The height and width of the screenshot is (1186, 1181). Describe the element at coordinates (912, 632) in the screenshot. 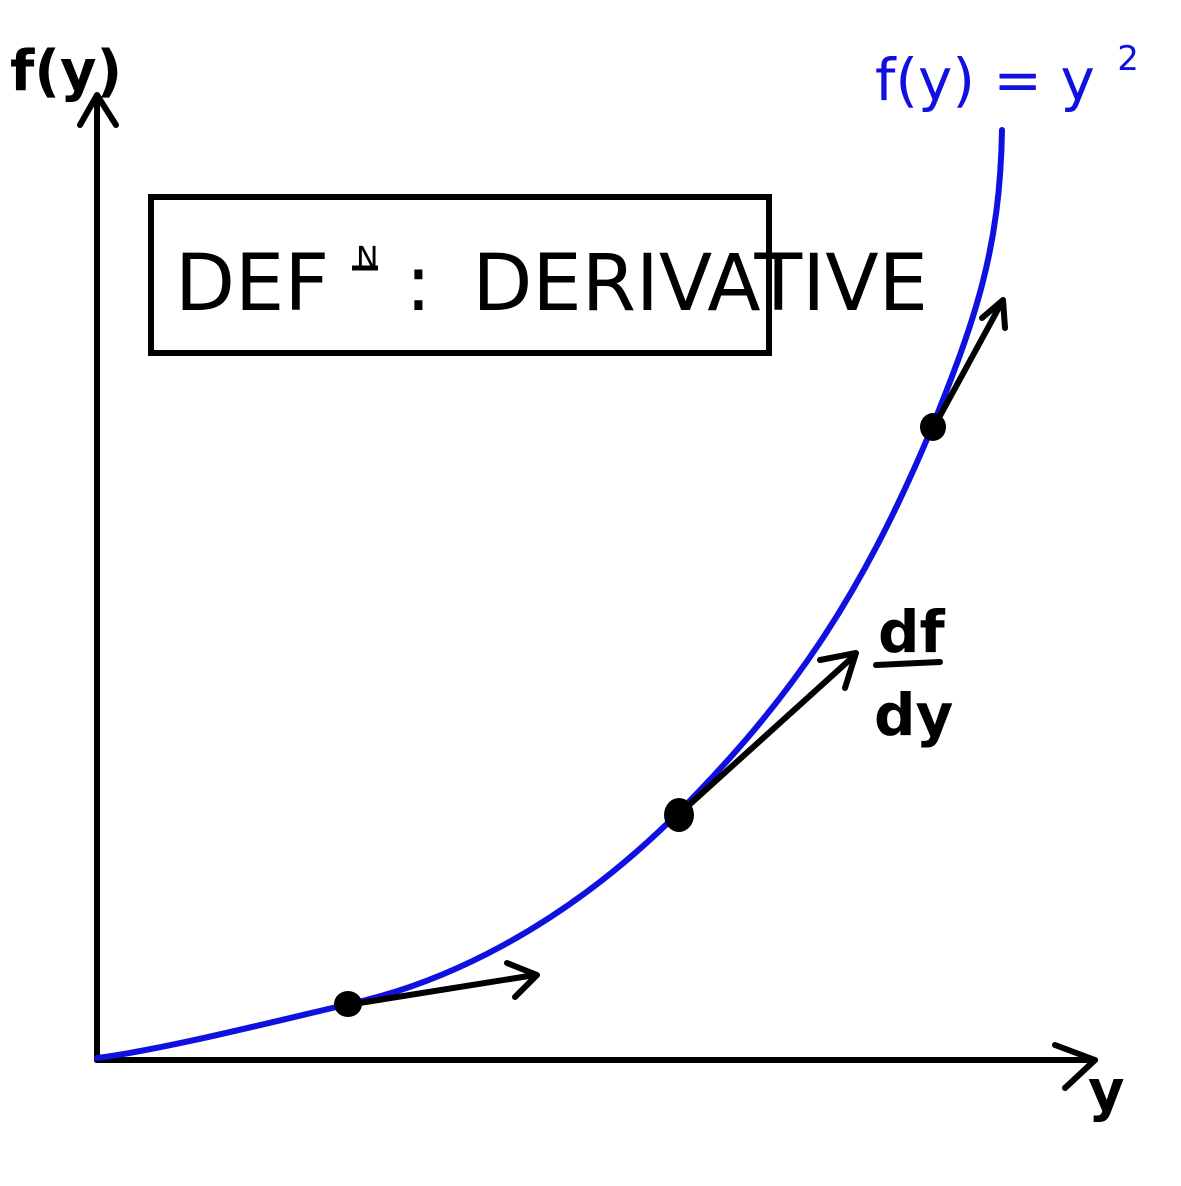

I see `fraction-numerator: df` at that location.